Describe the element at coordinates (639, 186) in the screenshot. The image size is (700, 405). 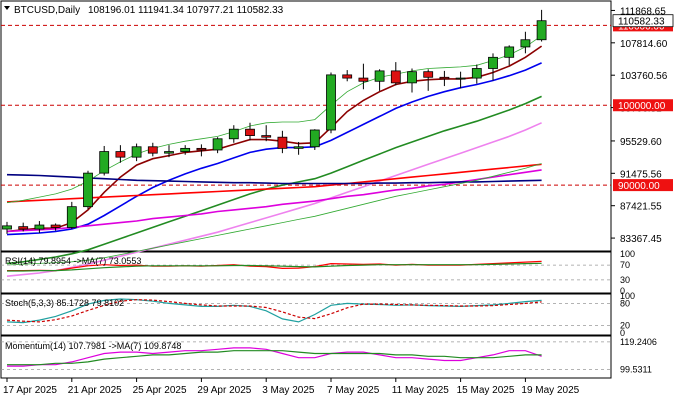
I see `level-label-2: 90000.00` at that location.